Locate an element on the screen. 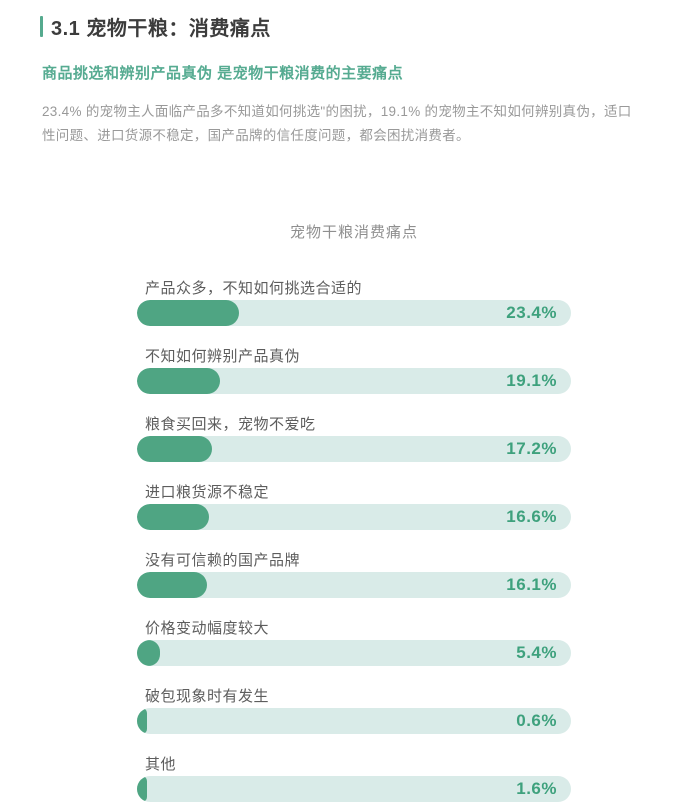 Image resolution: width=675 pixels, height=812 pixels. bar-value: 19.1% is located at coordinates (531, 380).